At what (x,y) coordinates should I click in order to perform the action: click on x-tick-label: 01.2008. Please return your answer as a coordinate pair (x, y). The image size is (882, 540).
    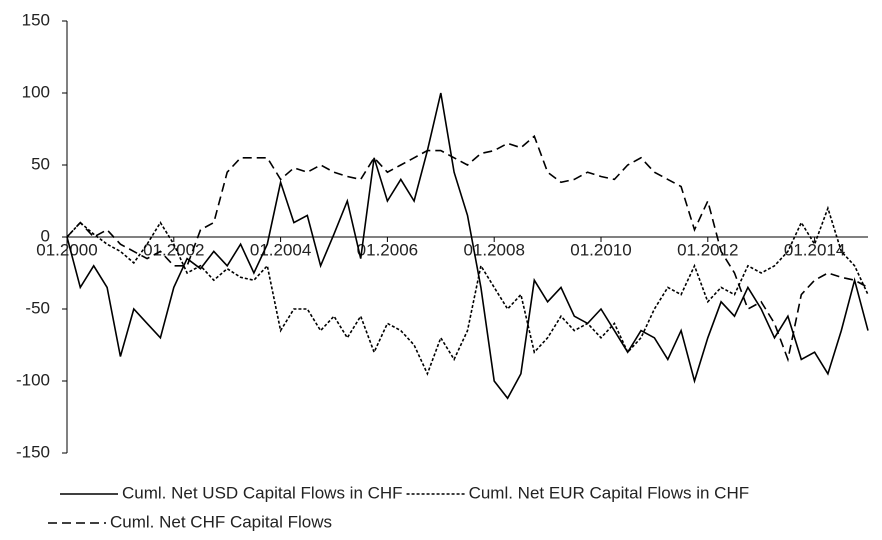
    Looking at the image, I should click on (493, 249).